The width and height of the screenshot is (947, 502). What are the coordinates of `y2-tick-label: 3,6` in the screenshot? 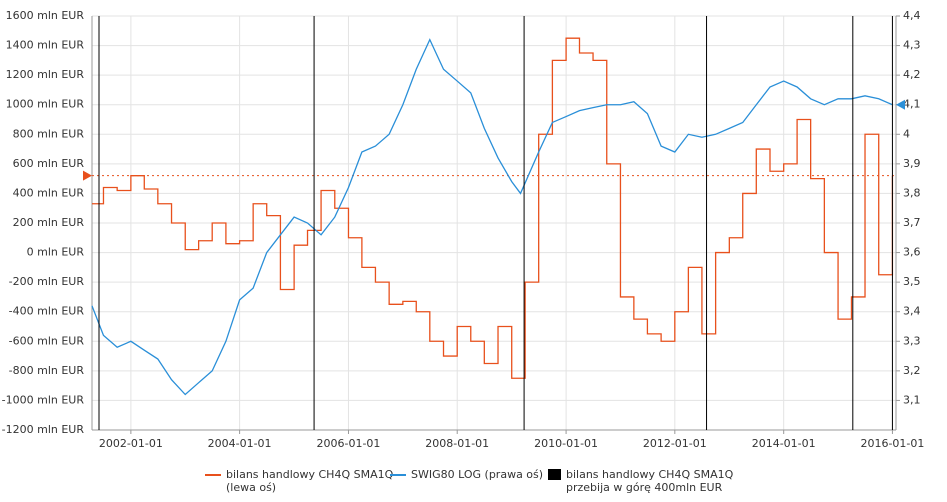 It's located at (912, 252).